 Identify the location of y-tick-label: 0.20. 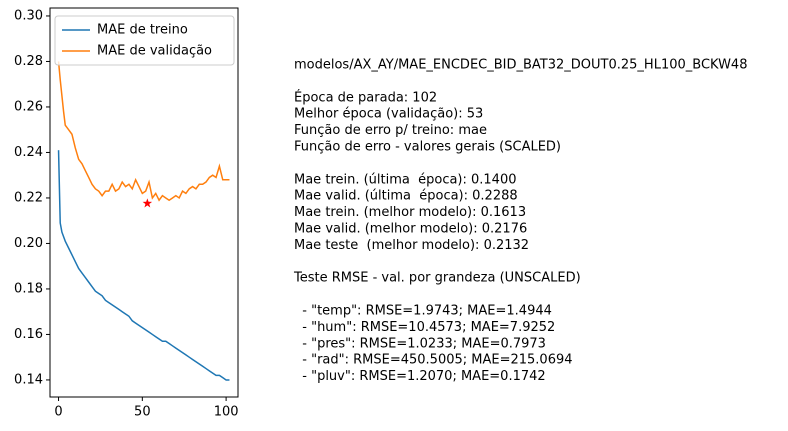
(28, 243).